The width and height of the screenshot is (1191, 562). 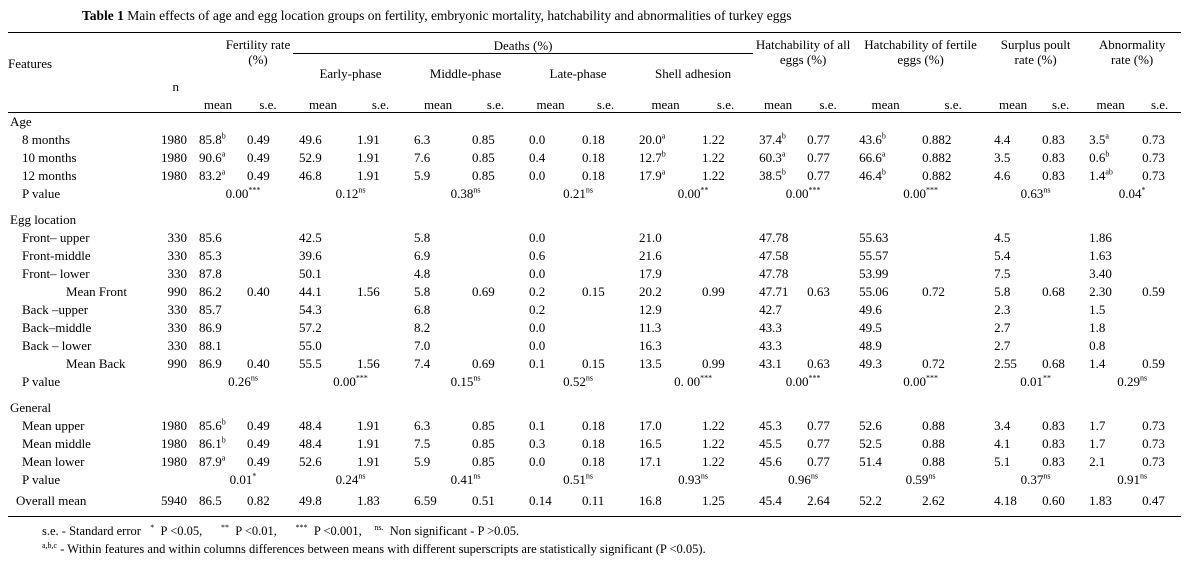 I want to click on cell-se: 0.60, so click(x=1061, y=504).